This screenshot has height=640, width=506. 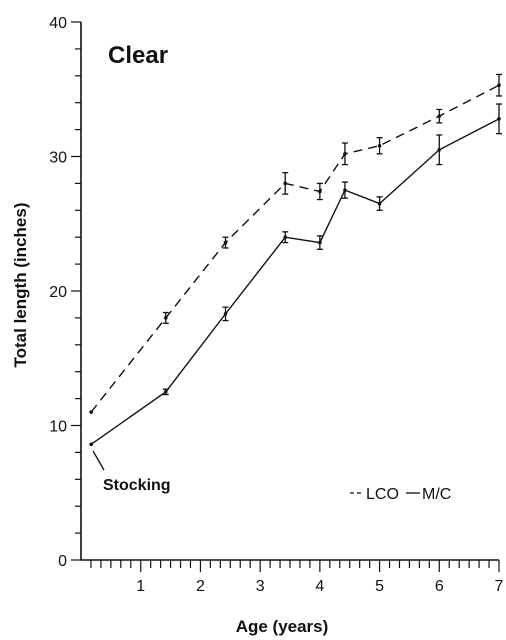 I want to click on y-tick-label: 30, so click(x=58, y=158).